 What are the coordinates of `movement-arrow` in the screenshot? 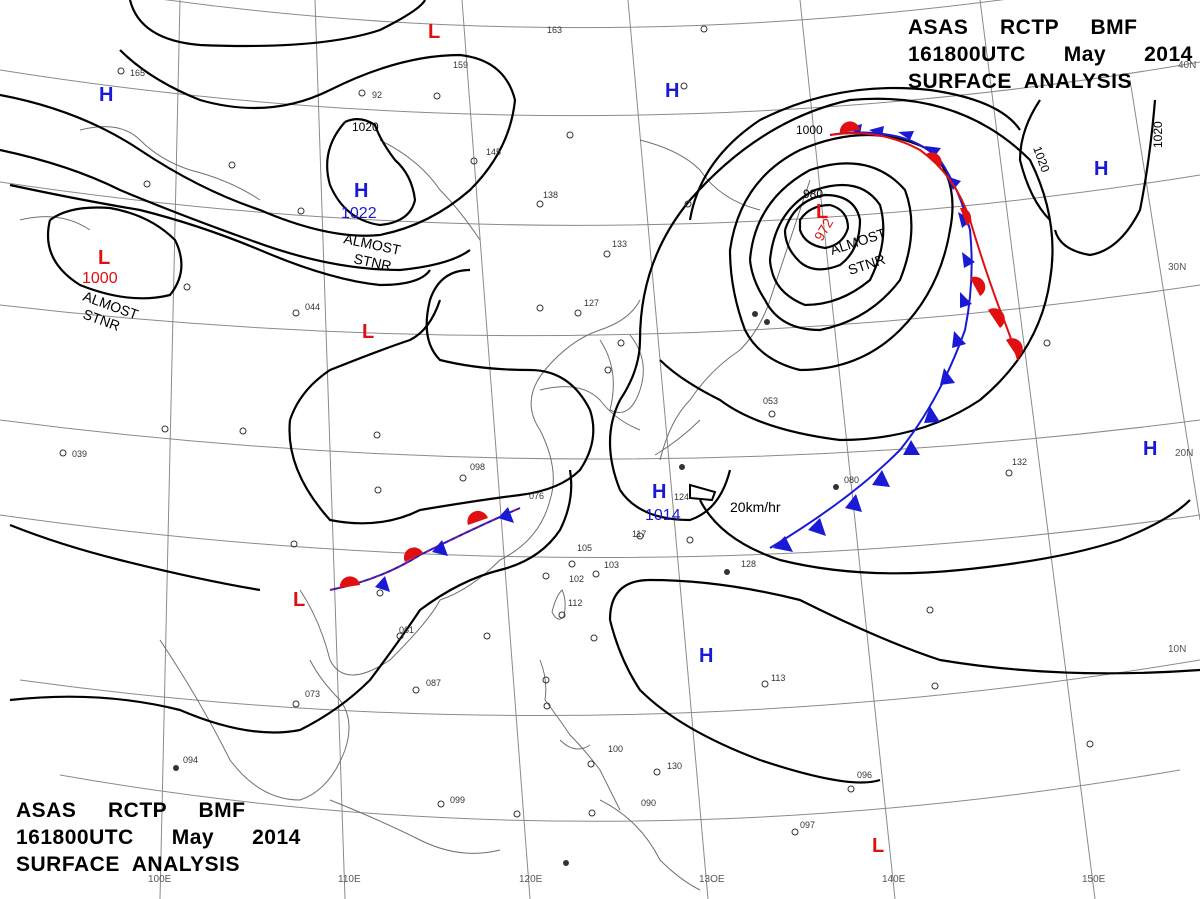 It's located at (703, 492).